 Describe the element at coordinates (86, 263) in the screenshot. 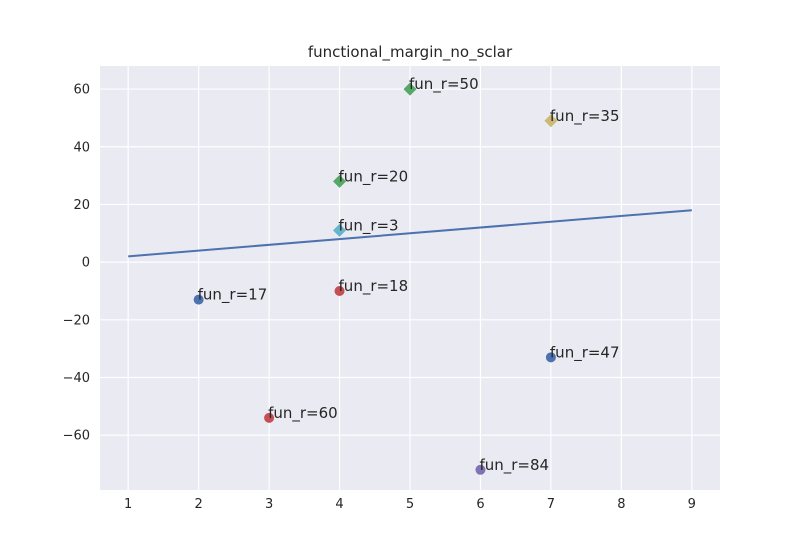

I see `y-tick-label: 0` at that location.